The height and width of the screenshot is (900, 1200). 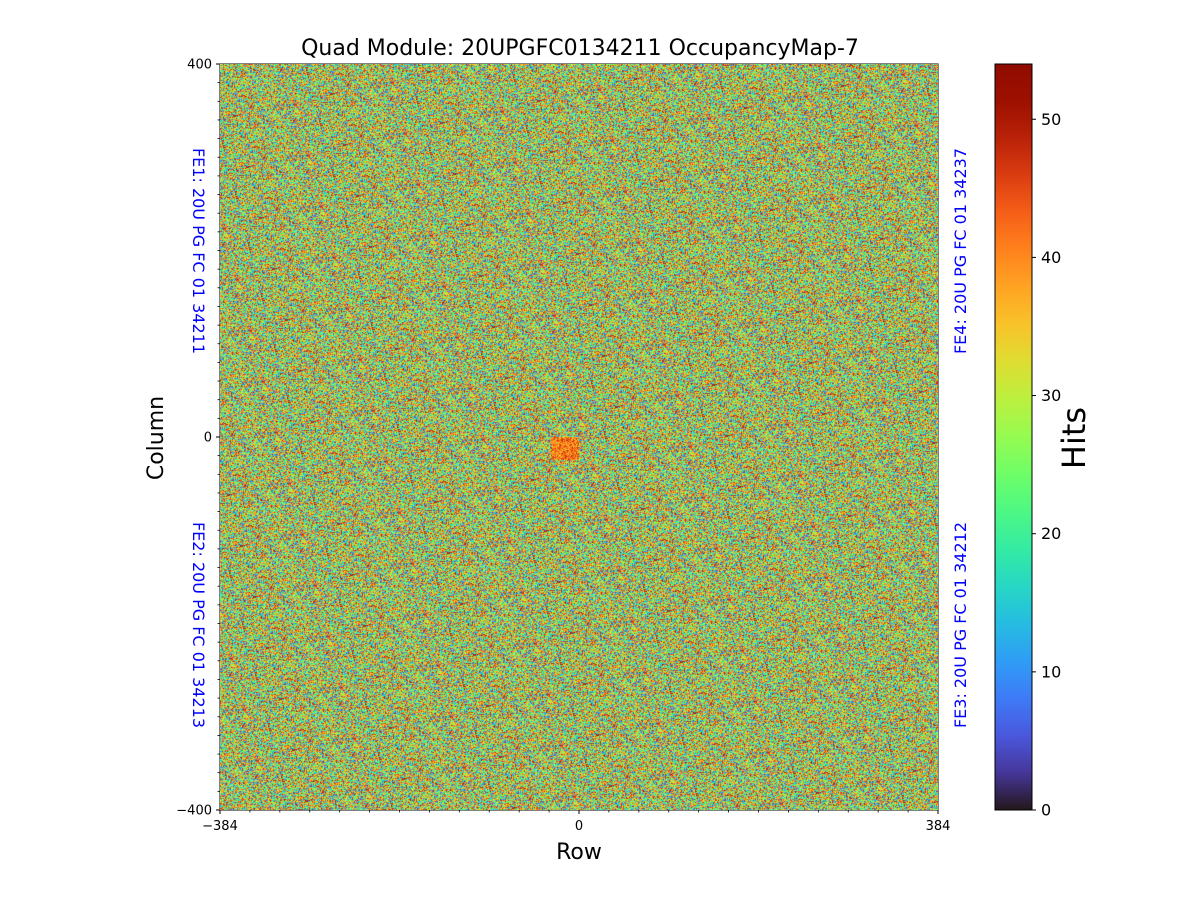 What do you see at coordinates (960, 251) in the screenshot?
I see `fe4-label: FE4: 20U PG FC 01 34237` at bounding box center [960, 251].